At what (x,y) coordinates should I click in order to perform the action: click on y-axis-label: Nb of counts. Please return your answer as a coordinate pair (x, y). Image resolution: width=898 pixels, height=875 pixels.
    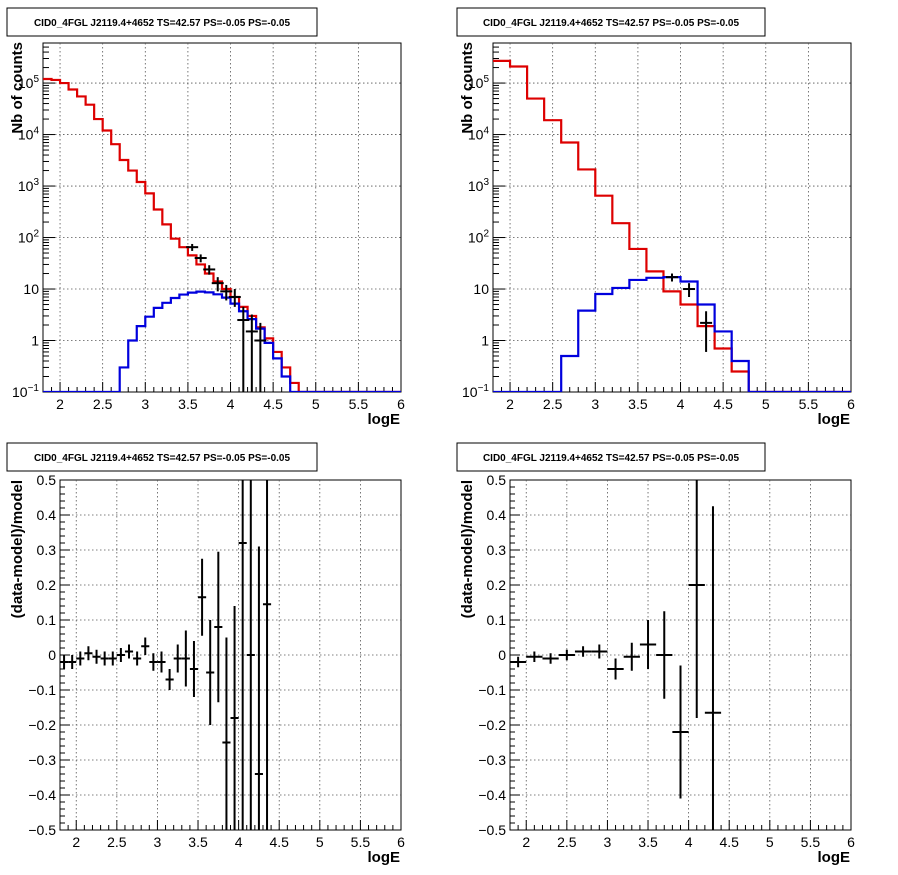
    Looking at the image, I should click on (467, 88).